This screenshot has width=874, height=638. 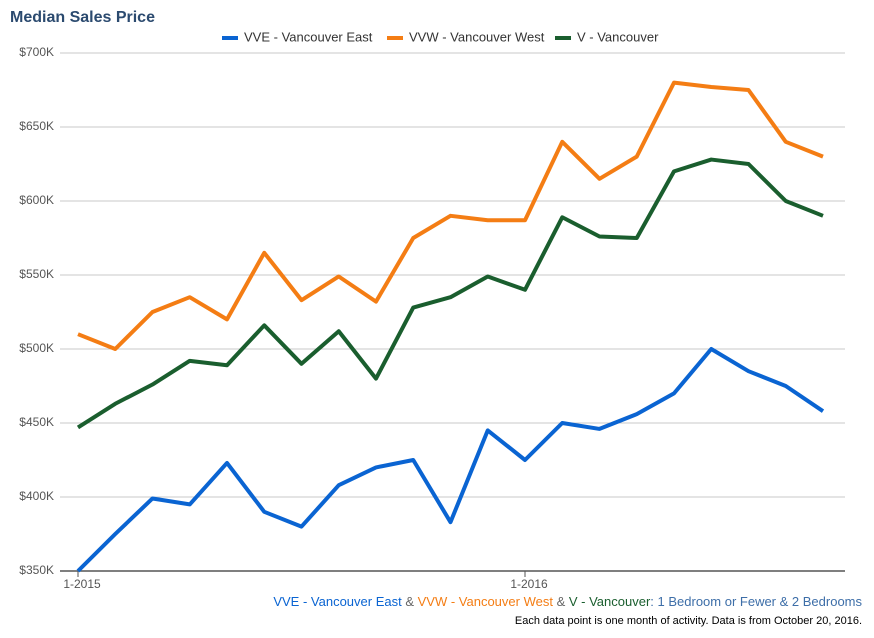 I want to click on y-tick-label: $400K, so click(x=36, y=496).